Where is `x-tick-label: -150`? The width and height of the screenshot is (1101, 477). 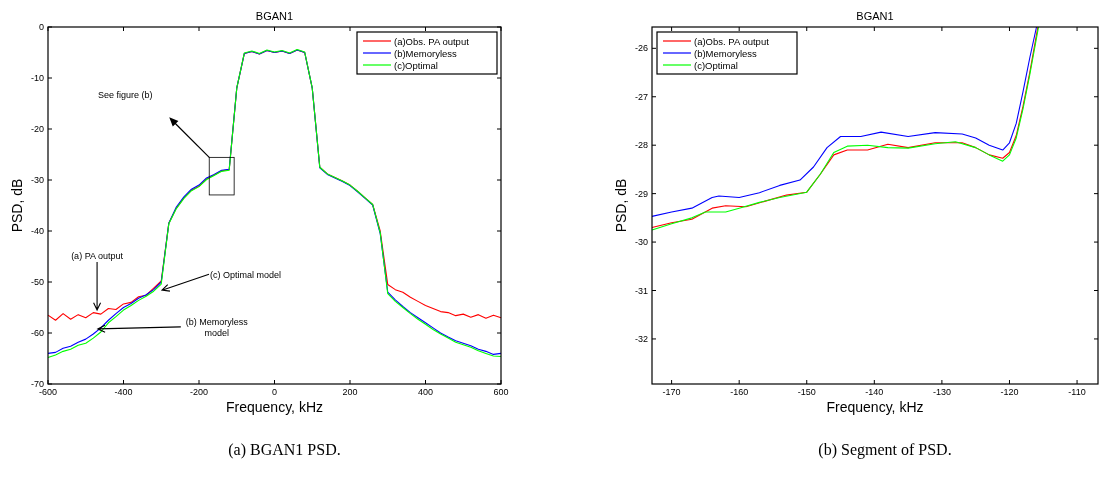
x-tick-label: -150 is located at coordinates (806, 392).